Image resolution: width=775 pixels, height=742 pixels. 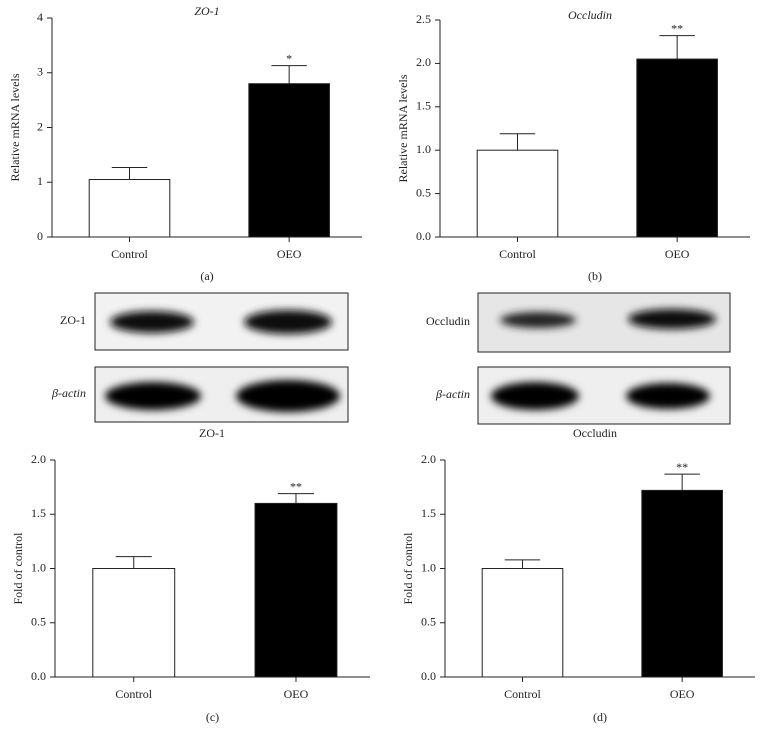 I want to click on panel-label: (a), so click(x=206, y=276).